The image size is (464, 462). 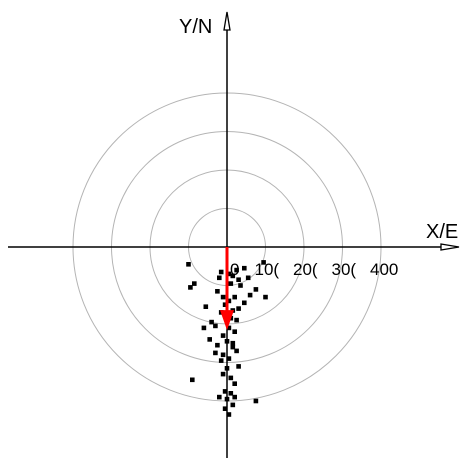 I want to click on scatter-points, so click(x=227, y=338).